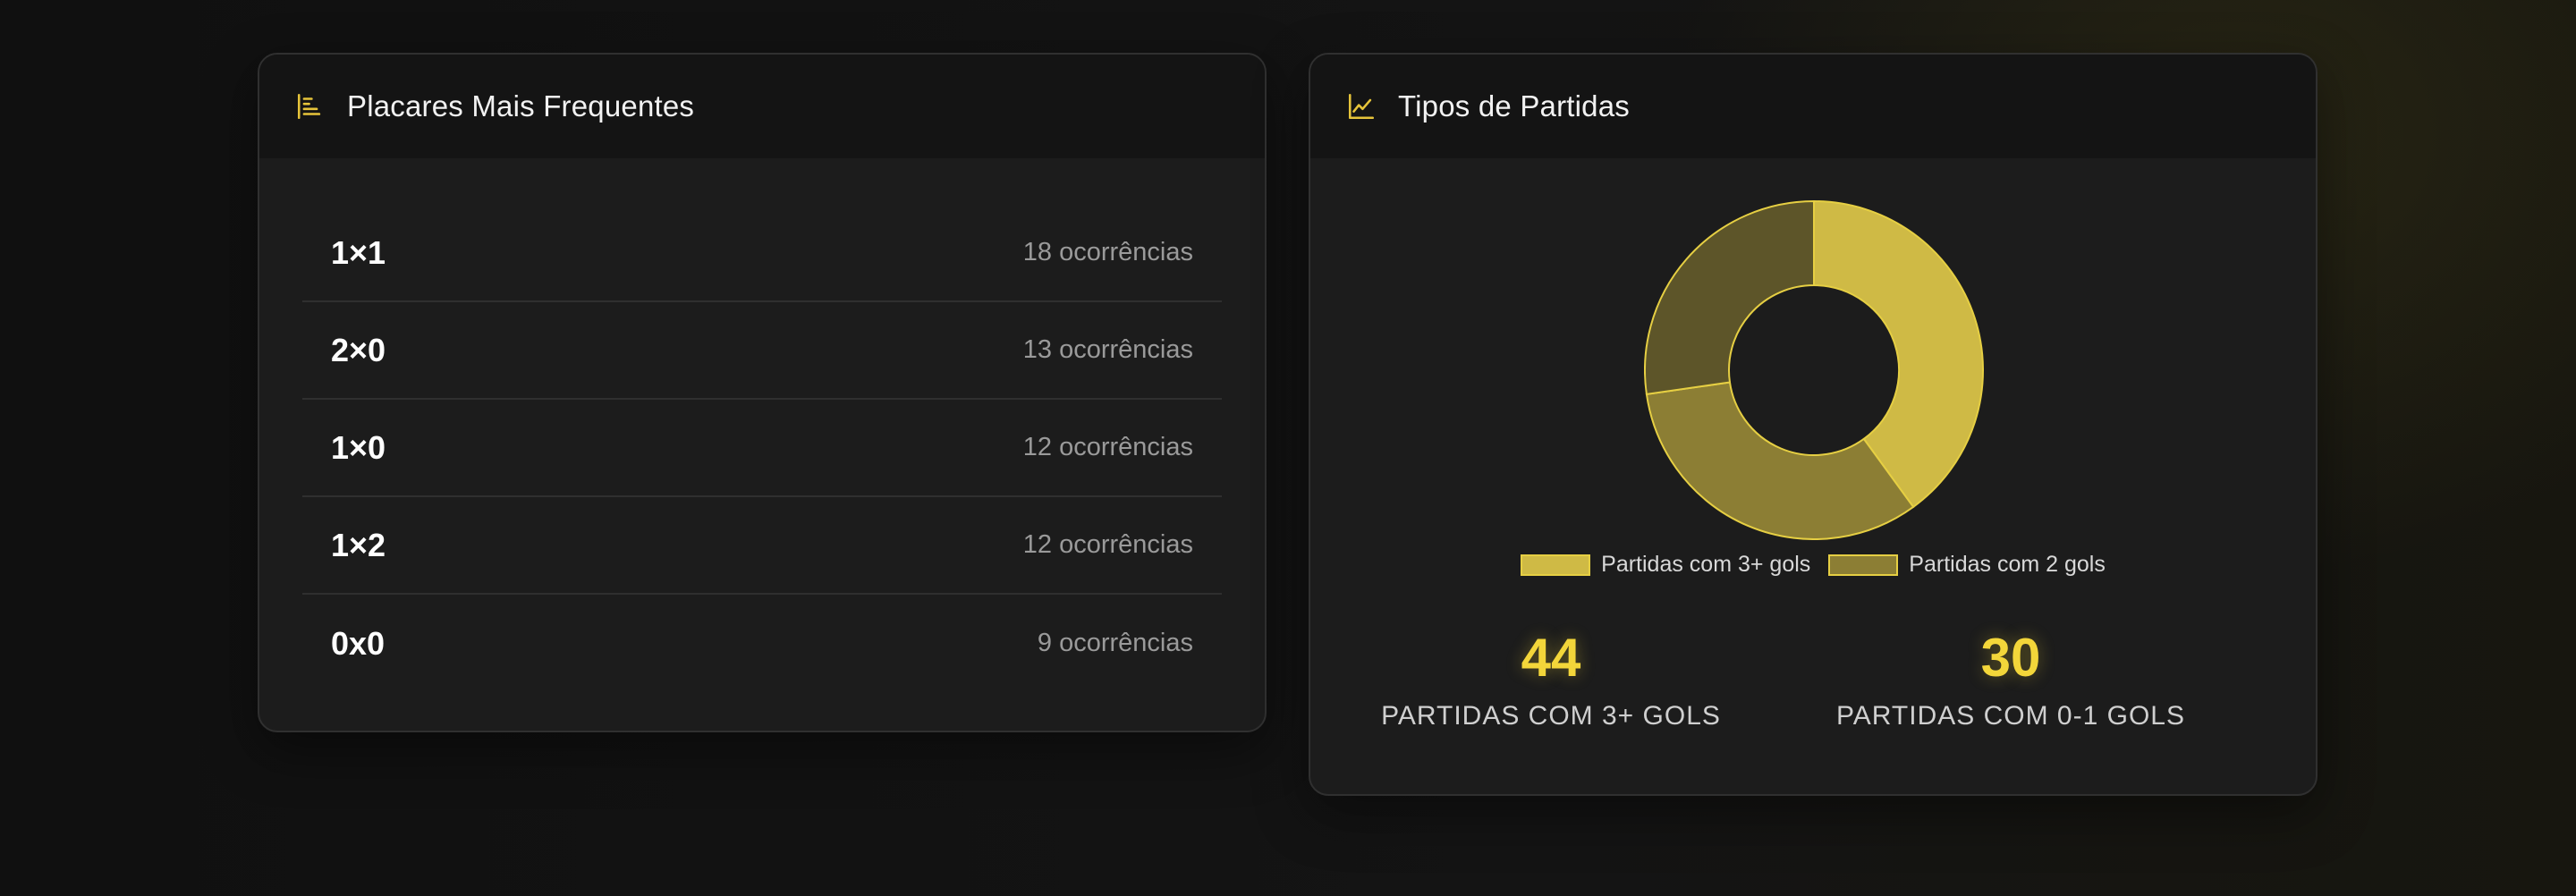 The height and width of the screenshot is (896, 2576). I want to click on score-value: 0x0, so click(358, 643).